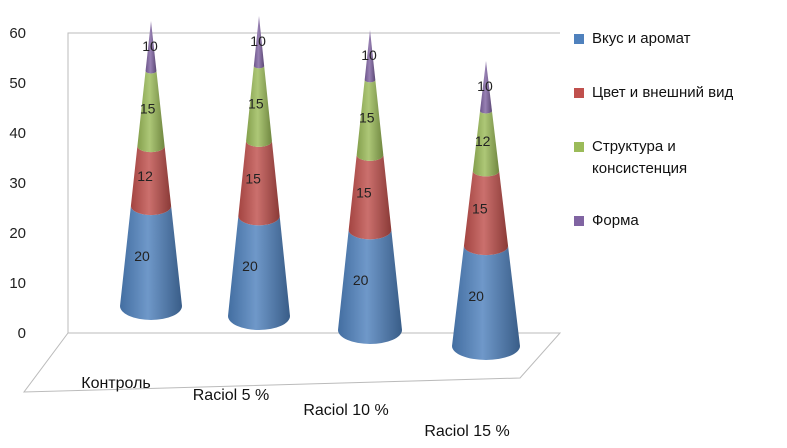 The width and height of the screenshot is (787, 448). Describe the element at coordinates (116, 383) in the screenshot. I see `category-label: Контроль` at that location.